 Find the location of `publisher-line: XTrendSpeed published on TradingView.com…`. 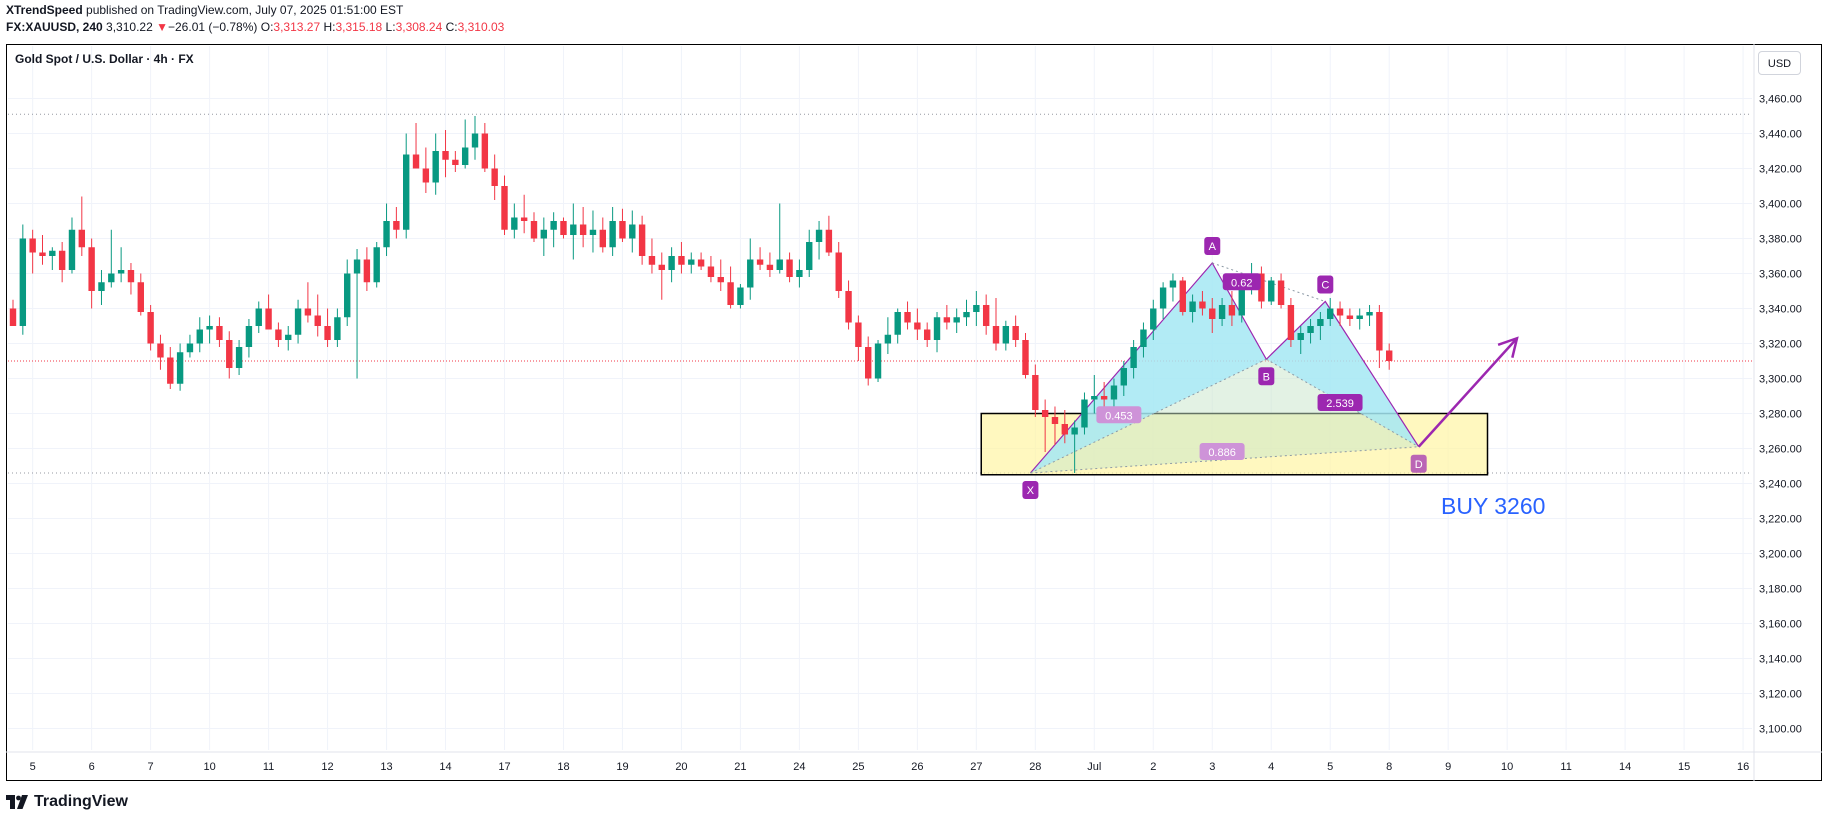

publisher-line: XTrendSpeed published on TradingView.com… is located at coordinates (204, 10).